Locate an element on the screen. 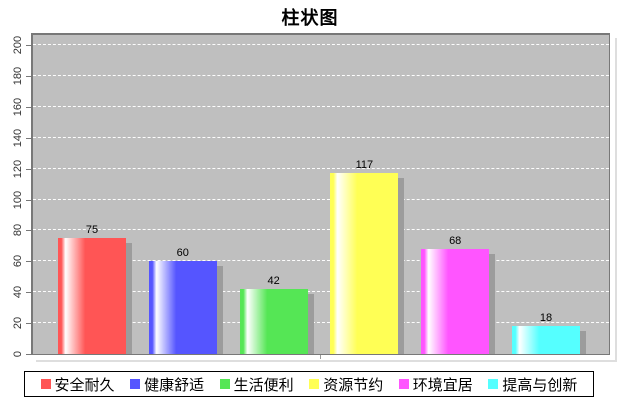  bar-value-label: 42 is located at coordinates (273, 281).